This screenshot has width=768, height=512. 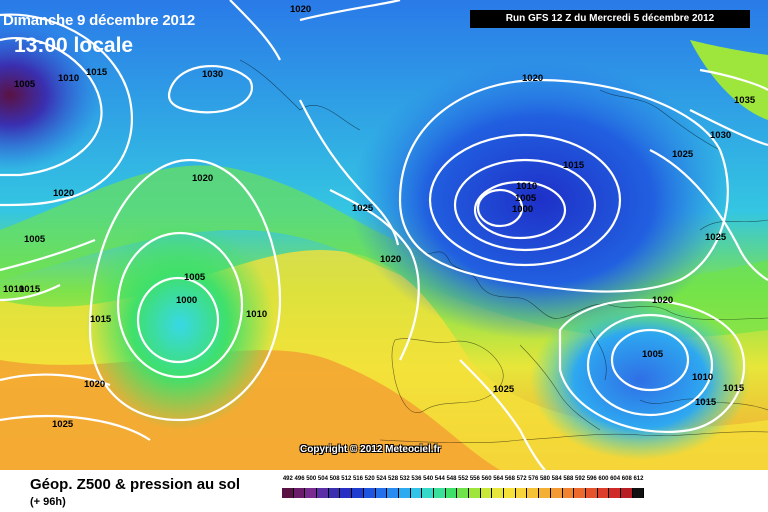 I want to click on atlantic-low-shading, so click(x=180, y=325).